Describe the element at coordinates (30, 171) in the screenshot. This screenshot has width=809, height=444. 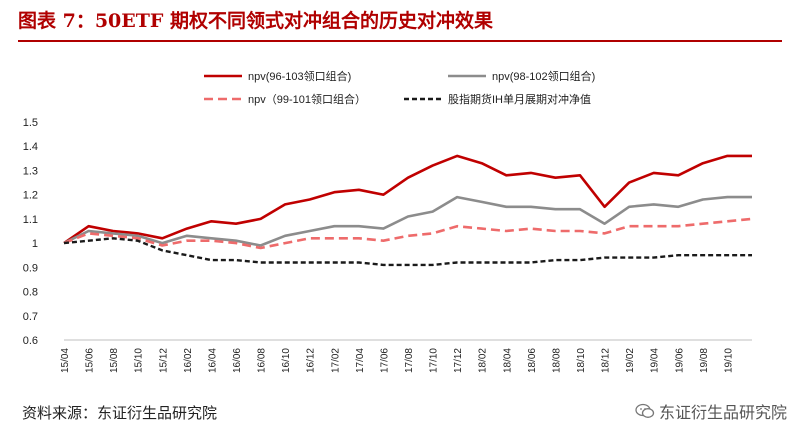
I see `y-tick-label: 1.3` at that location.